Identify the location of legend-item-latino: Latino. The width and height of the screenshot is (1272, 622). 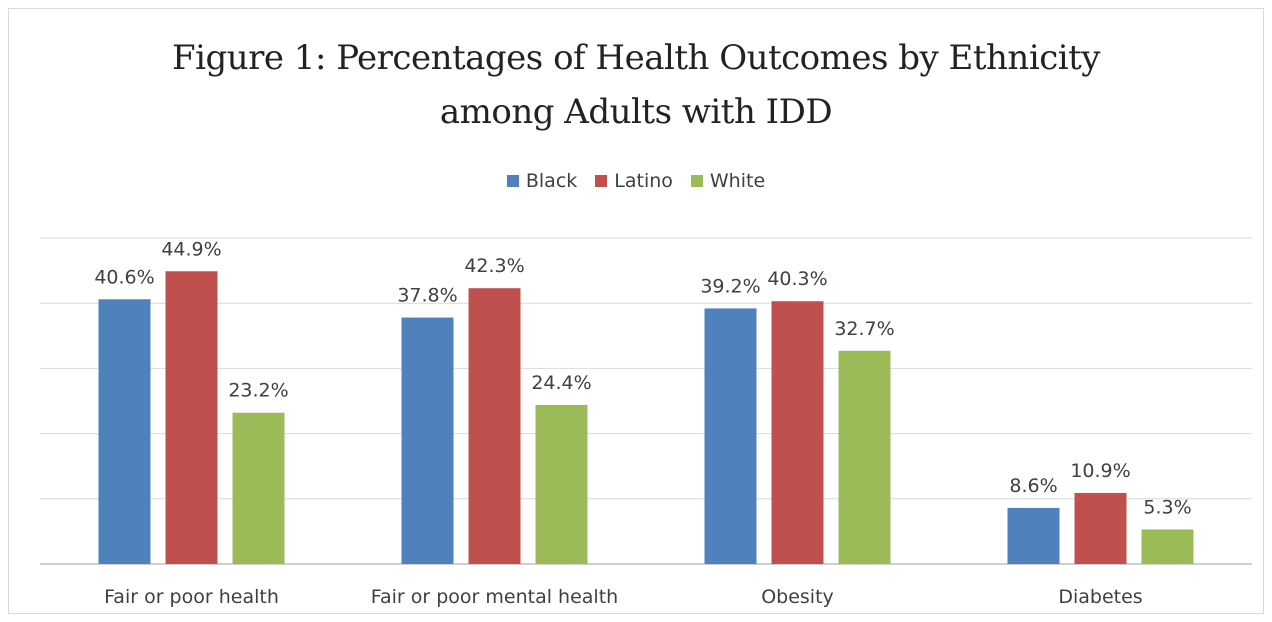
(634, 181).